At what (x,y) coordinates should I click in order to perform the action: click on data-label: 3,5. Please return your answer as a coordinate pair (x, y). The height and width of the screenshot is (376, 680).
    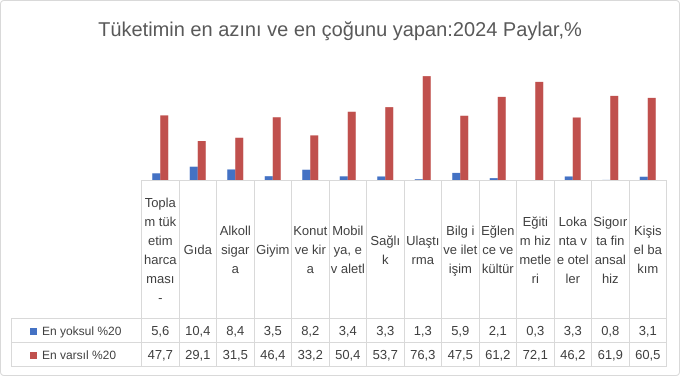
    Looking at the image, I should click on (273, 330).